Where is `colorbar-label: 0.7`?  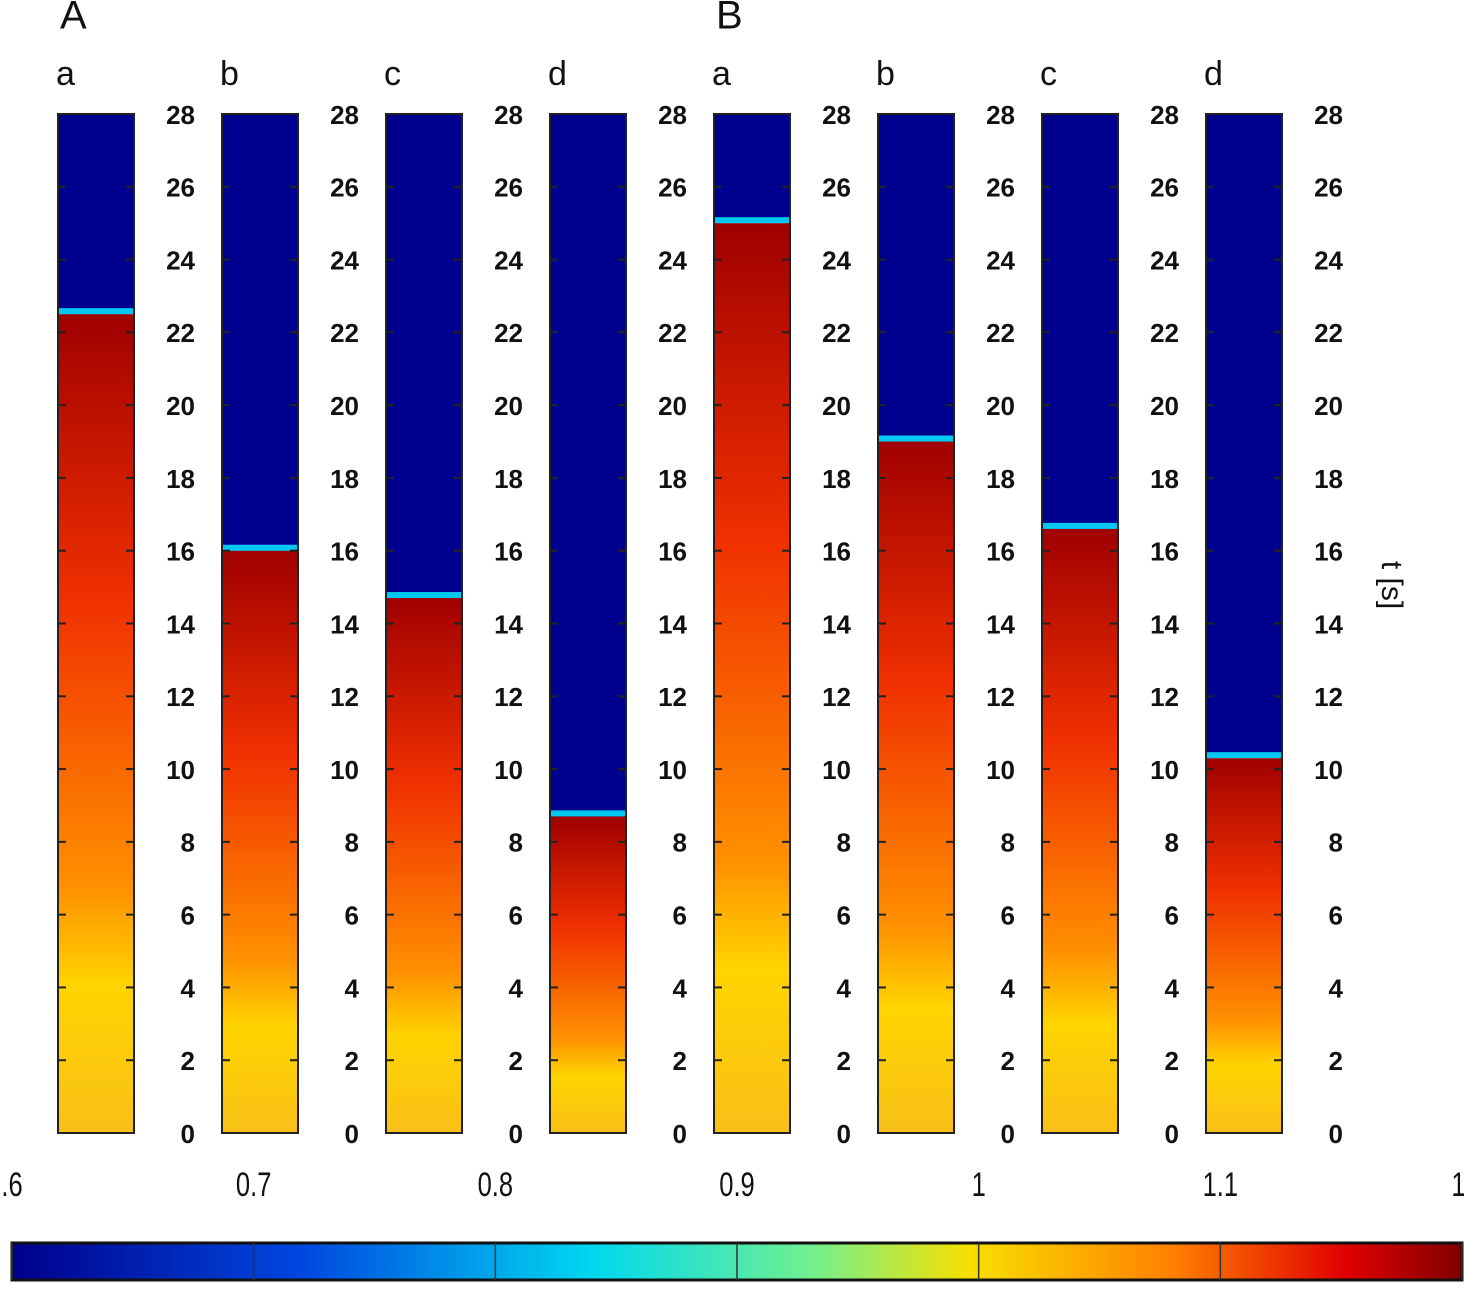
colorbar-label: 0.7 is located at coordinates (253, 1185).